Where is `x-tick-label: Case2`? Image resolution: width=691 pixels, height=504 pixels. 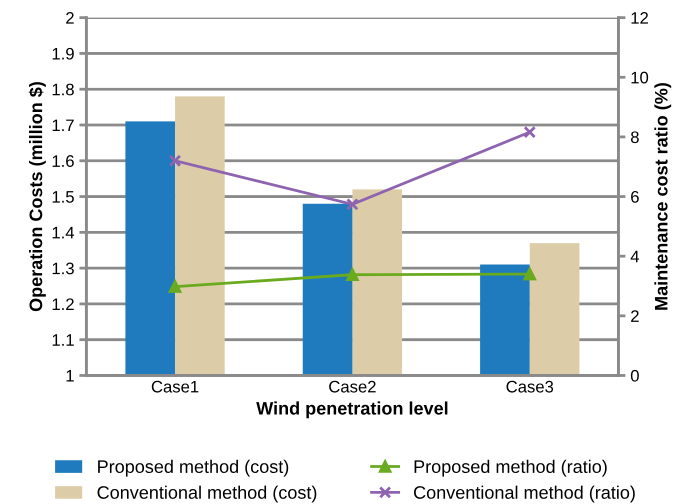 x-tick-label: Case2 is located at coordinates (352, 386).